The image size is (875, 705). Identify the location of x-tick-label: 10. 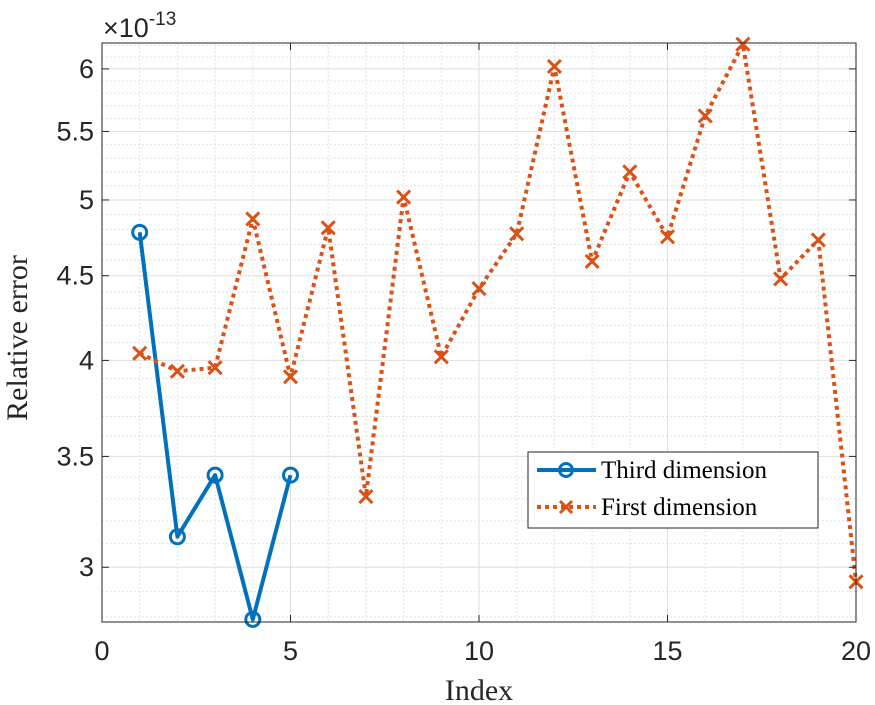
(479, 651).